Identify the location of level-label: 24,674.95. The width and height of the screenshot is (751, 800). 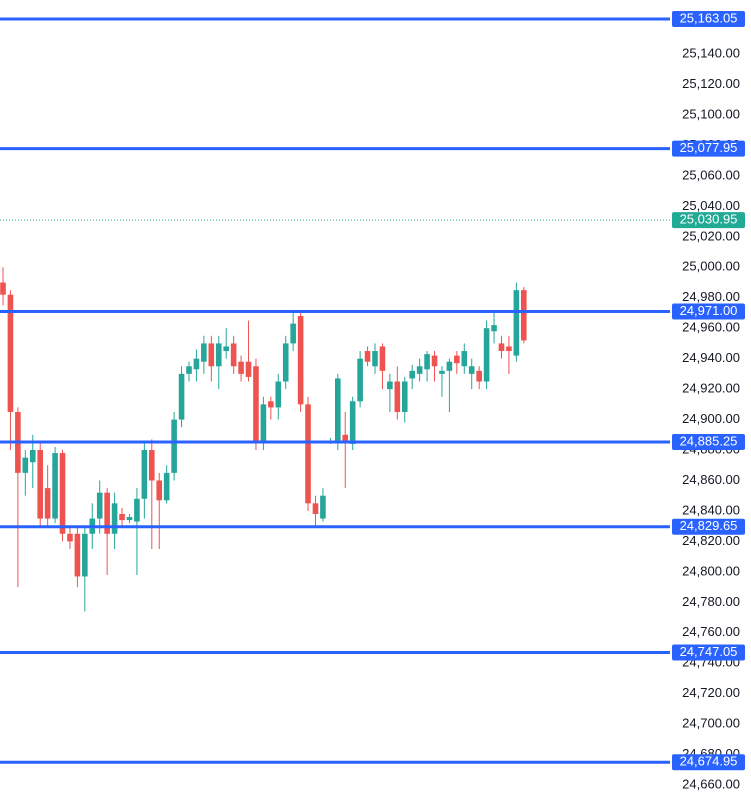
(709, 761).